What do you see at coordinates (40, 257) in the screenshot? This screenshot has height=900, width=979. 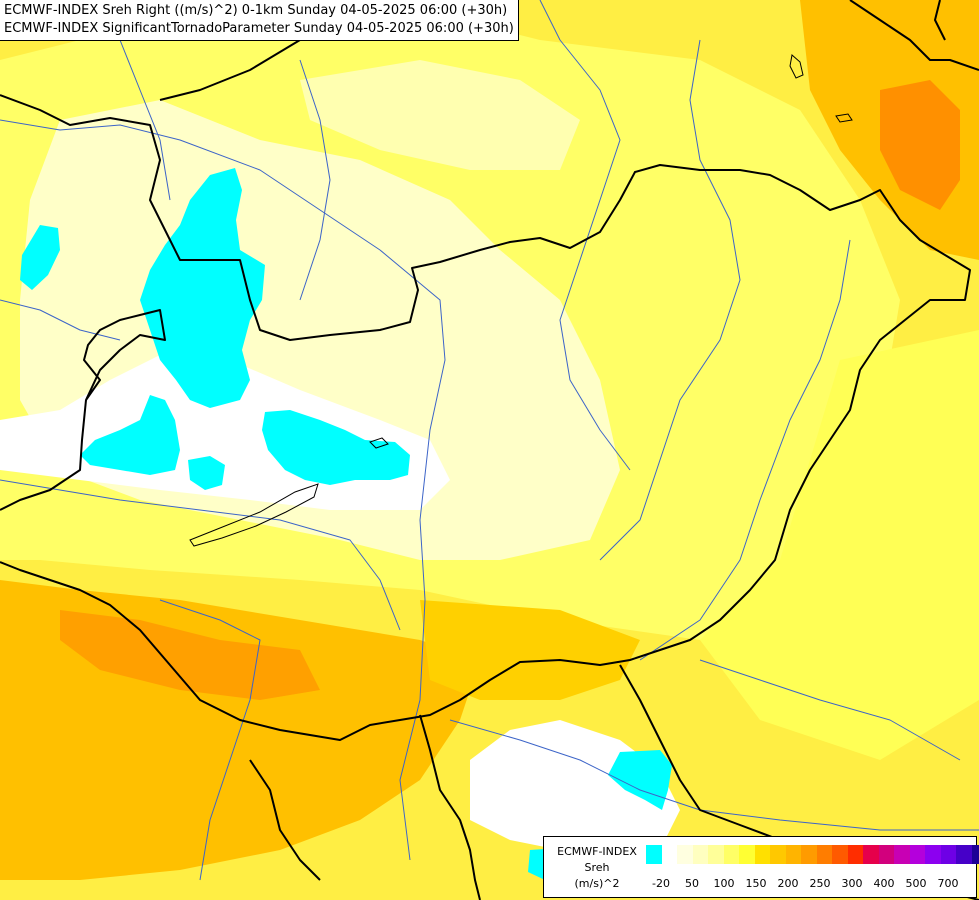 I see `cyan-patch-far-west` at bounding box center [40, 257].